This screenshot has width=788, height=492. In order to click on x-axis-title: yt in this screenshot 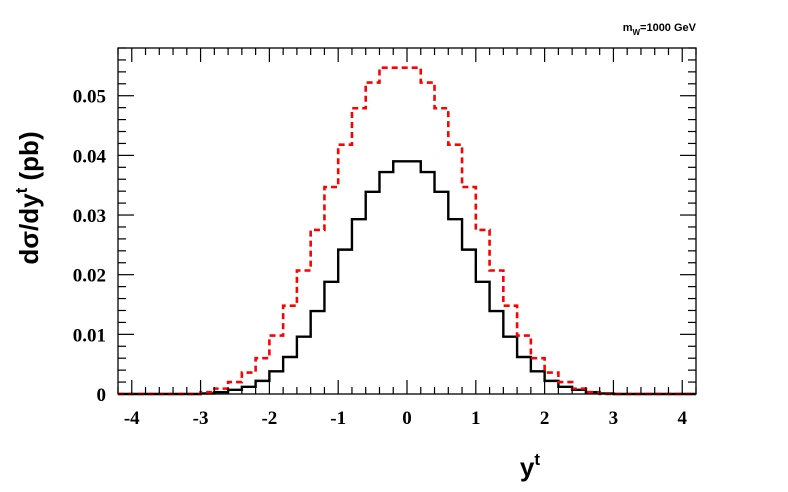, I will do `click(530, 466)`.